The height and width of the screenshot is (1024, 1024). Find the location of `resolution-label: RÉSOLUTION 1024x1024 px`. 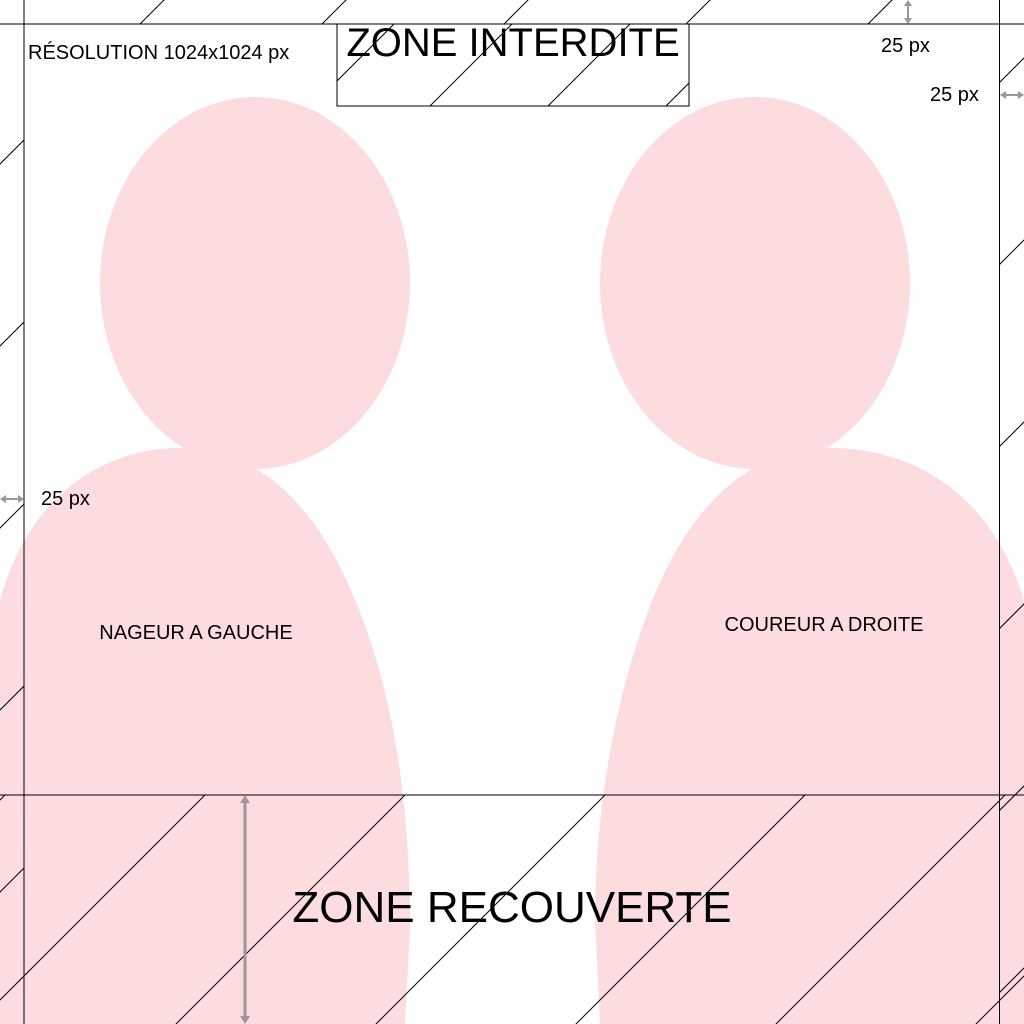

resolution-label: RÉSOLUTION 1024x1024 px is located at coordinates (158, 52).